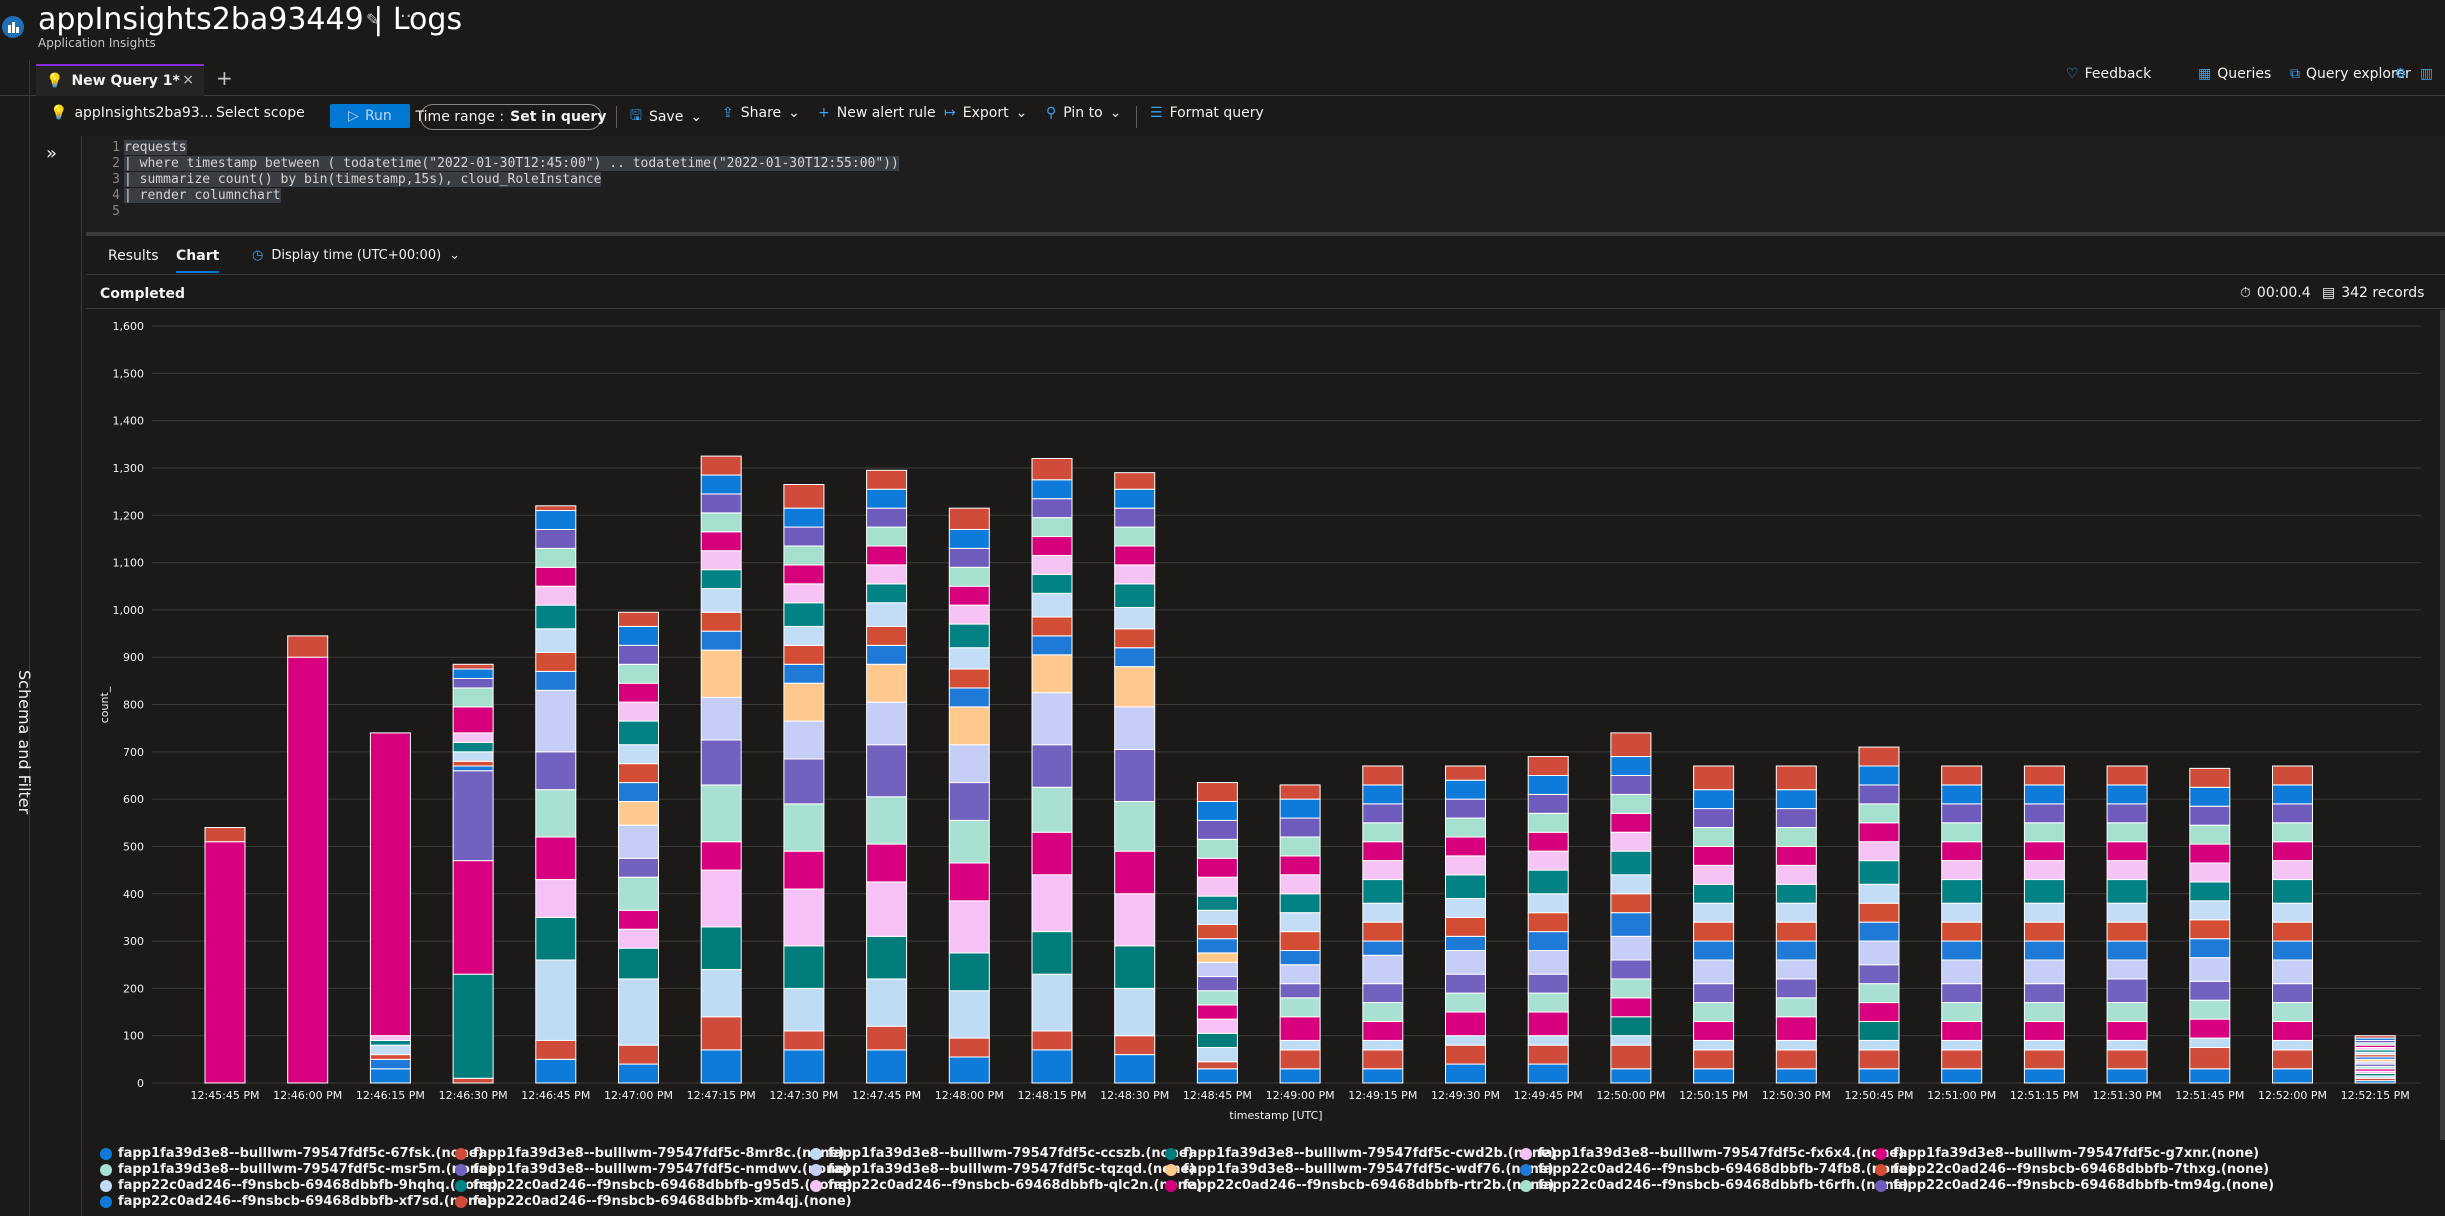 The width and height of the screenshot is (2445, 1216). What do you see at coordinates (125, 81) in the screenshot?
I see `tab-label: New Query 1*` at bounding box center [125, 81].